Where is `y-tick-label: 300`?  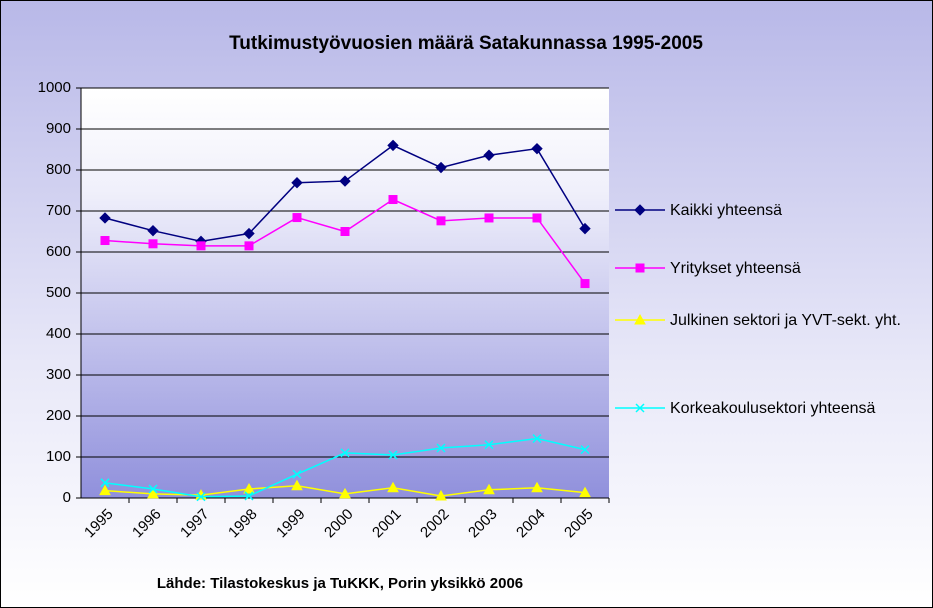 y-tick-label: 300 is located at coordinates (58, 374).